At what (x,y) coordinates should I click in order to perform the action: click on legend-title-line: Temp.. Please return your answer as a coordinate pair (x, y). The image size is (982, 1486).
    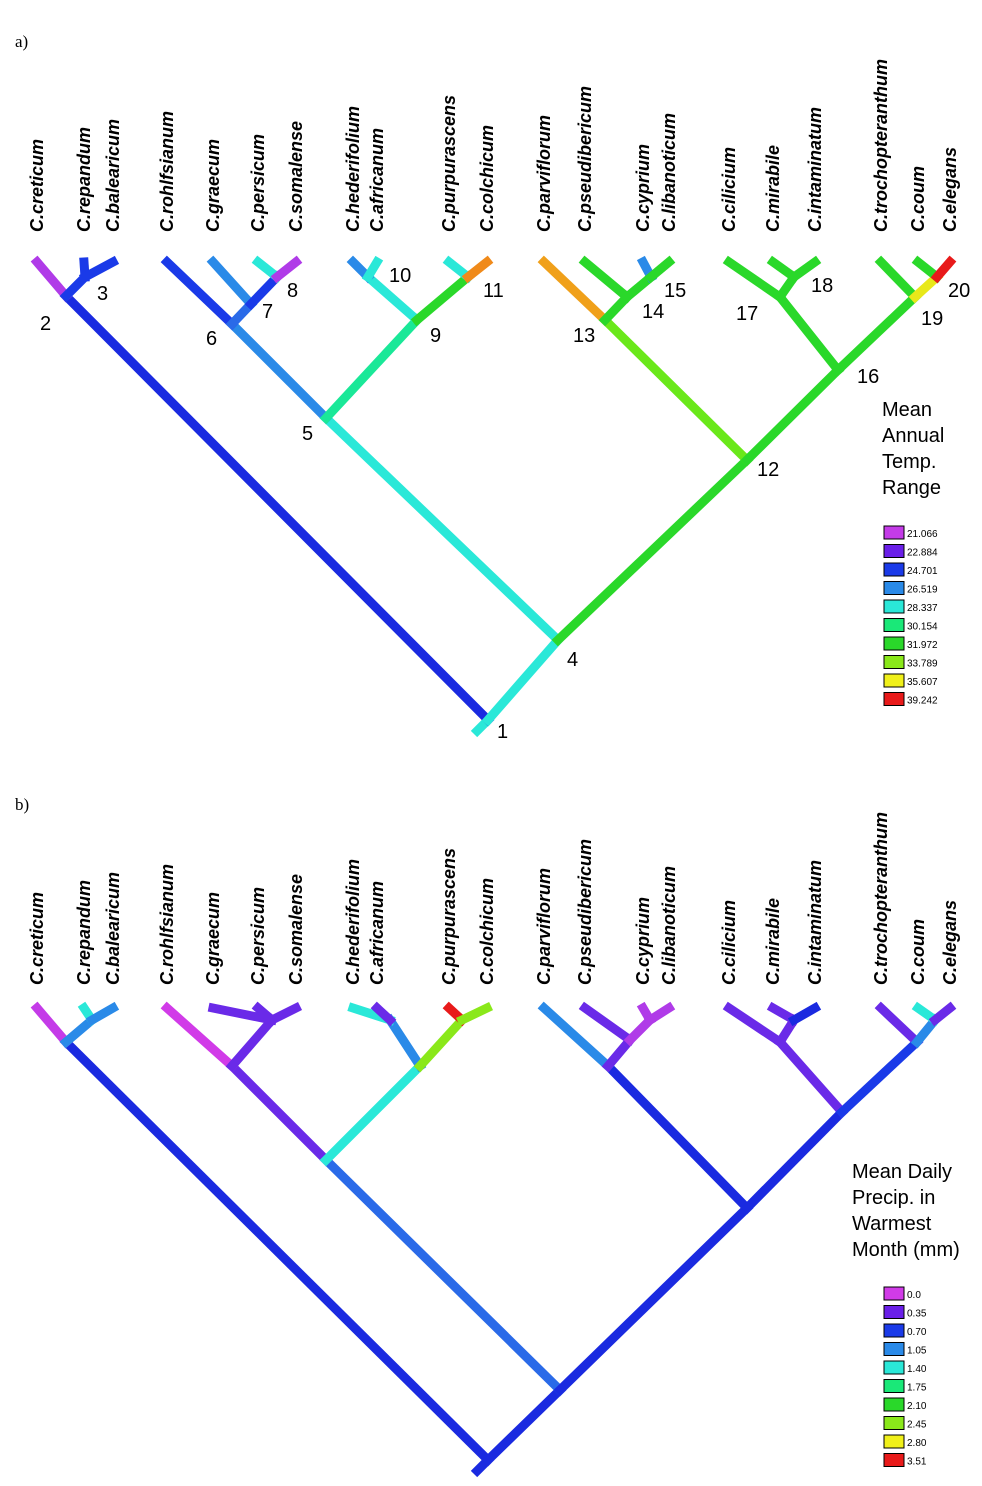
    Looking at the image, I should click on (909, 462).